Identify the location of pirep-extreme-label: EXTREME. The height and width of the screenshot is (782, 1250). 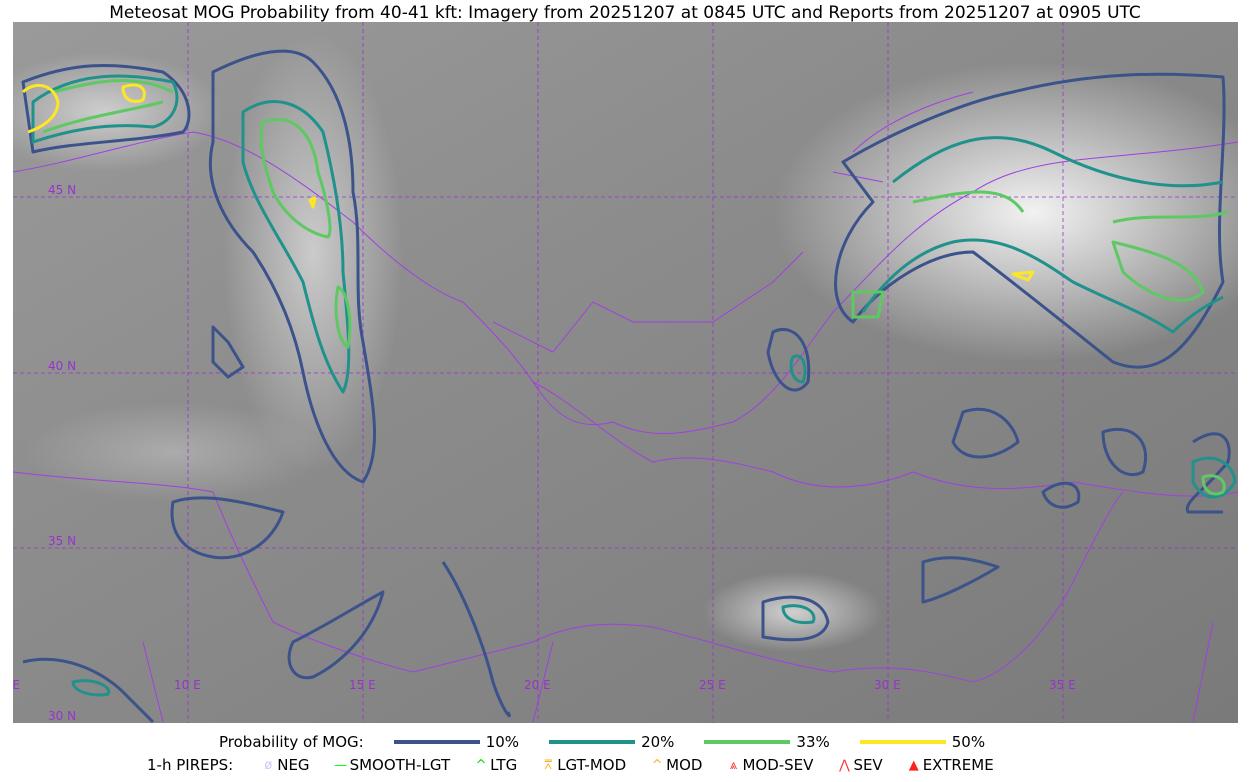
(958, 765).